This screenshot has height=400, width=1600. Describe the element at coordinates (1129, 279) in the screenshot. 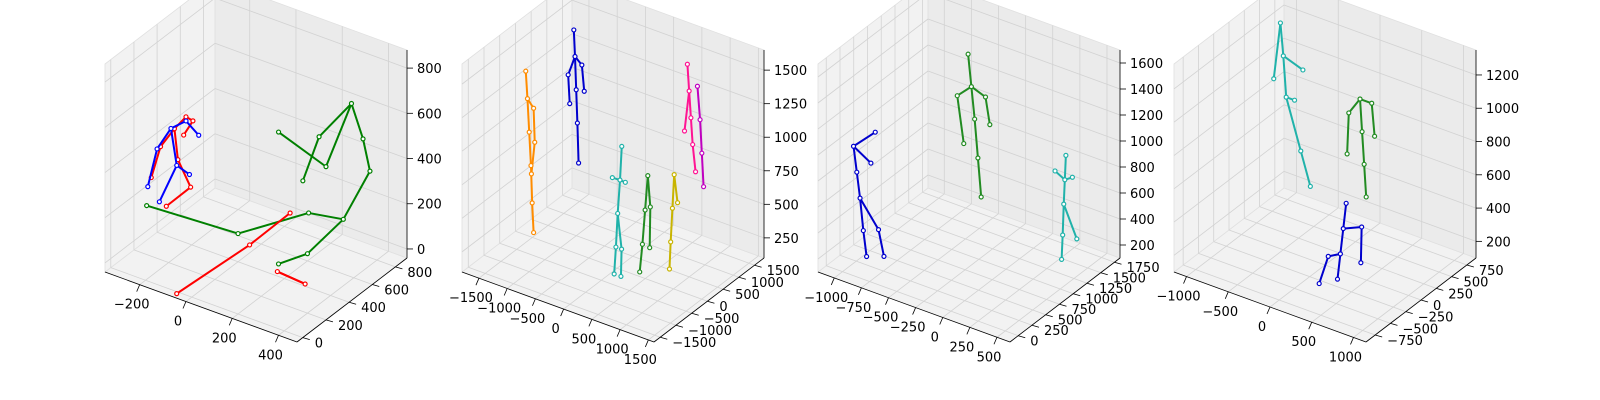

I see `y-tick-label: 1500` at that location.